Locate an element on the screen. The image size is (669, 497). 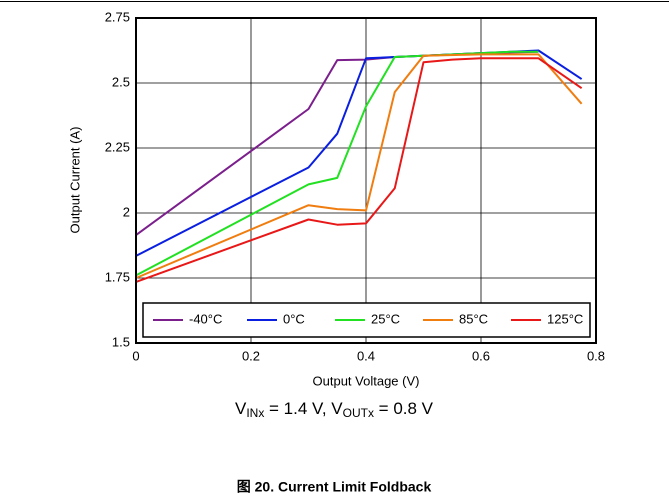
annotation-part: = 1.4 V, V is located at coordinates (303, 408).